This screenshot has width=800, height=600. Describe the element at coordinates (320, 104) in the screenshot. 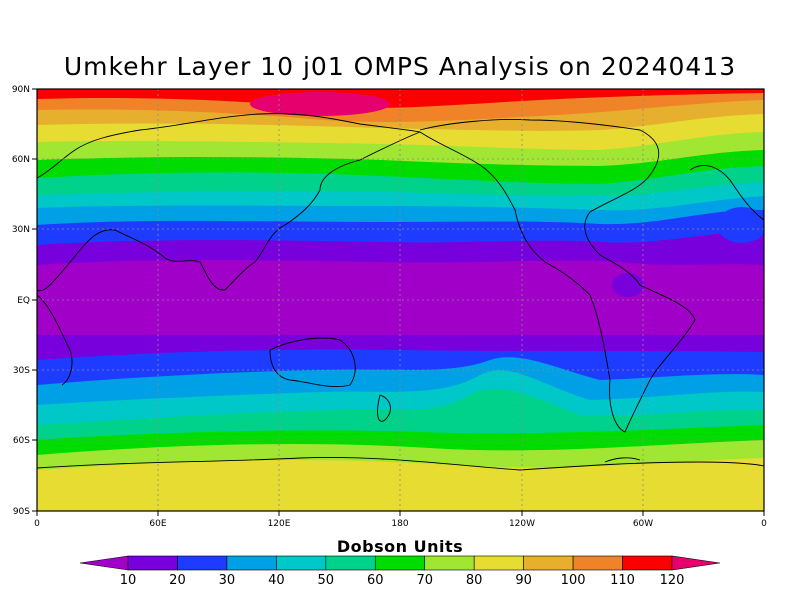

I see `band-max-north` at that location.